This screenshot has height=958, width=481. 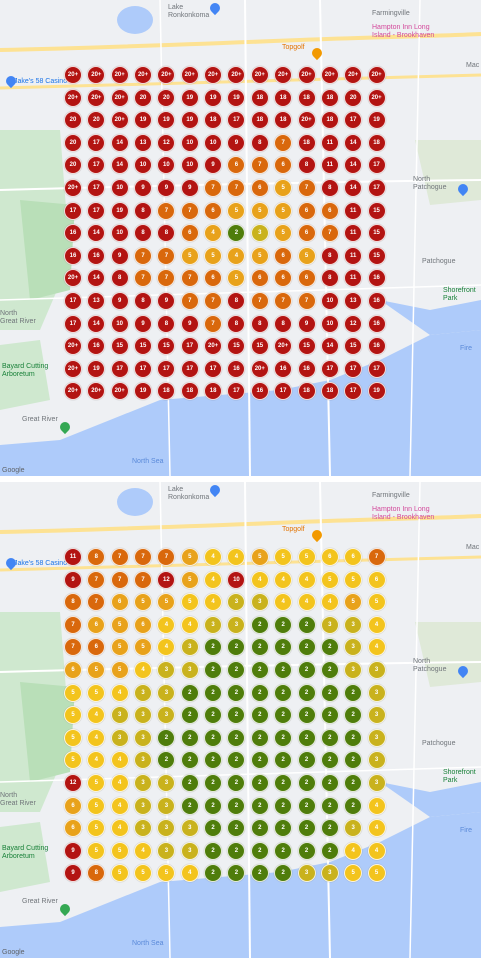 I want to click on rank-dot: 16, so click(x=283, y=368).